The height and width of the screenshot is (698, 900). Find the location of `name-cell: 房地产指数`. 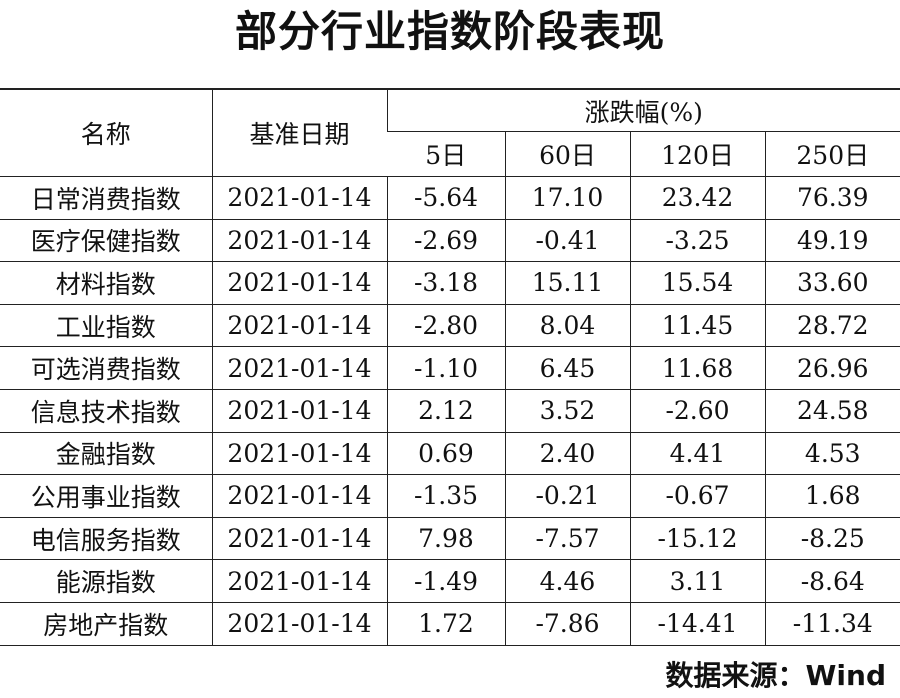

name-cell: 房地产指数 is located at coordinates (106, 624).